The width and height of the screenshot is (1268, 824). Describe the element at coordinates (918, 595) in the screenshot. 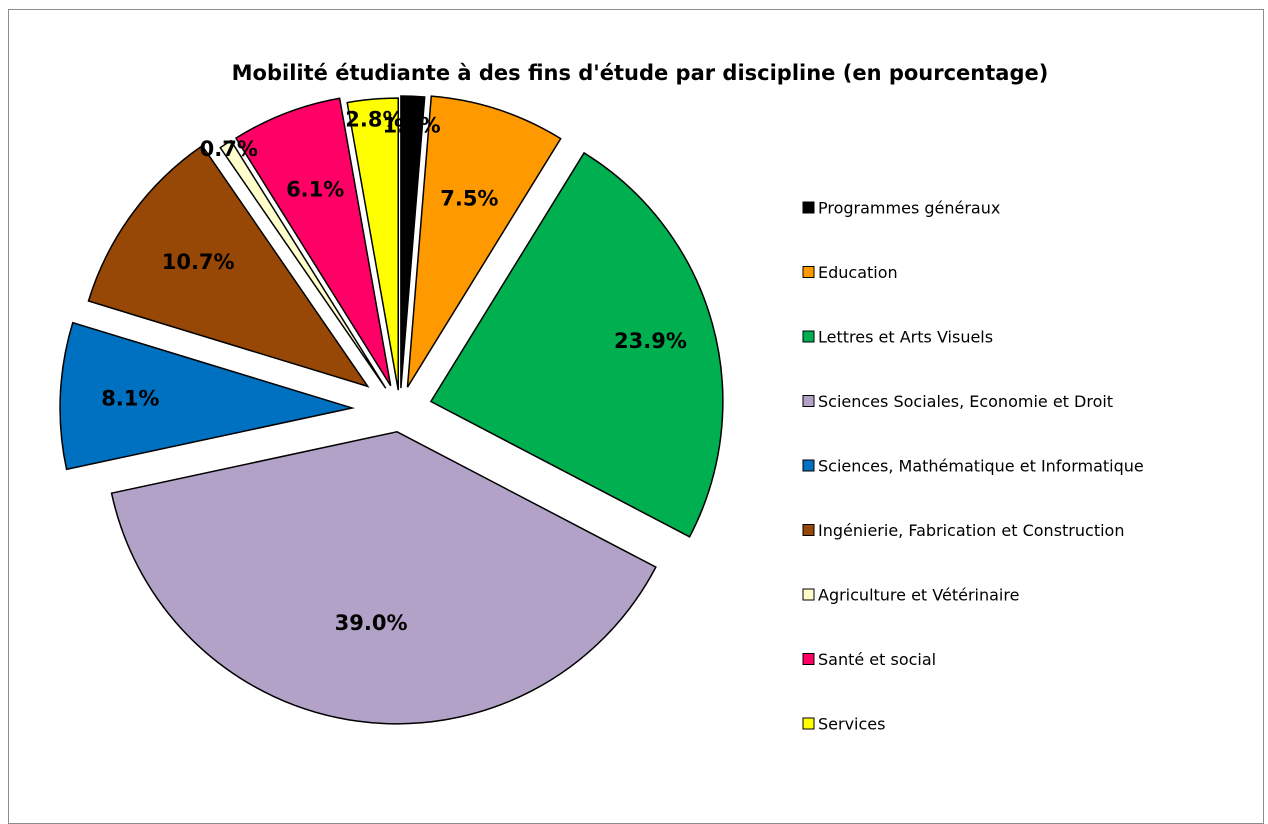

I see `legend-label-7: Agriculture et Vétérinaire` at that location.